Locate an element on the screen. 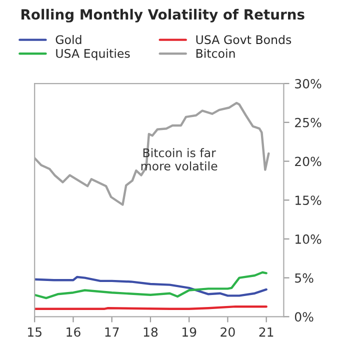 The width and height of the screenshot is (346, 348). legend-label: Bitcoin is located at coordinates (215, 53).